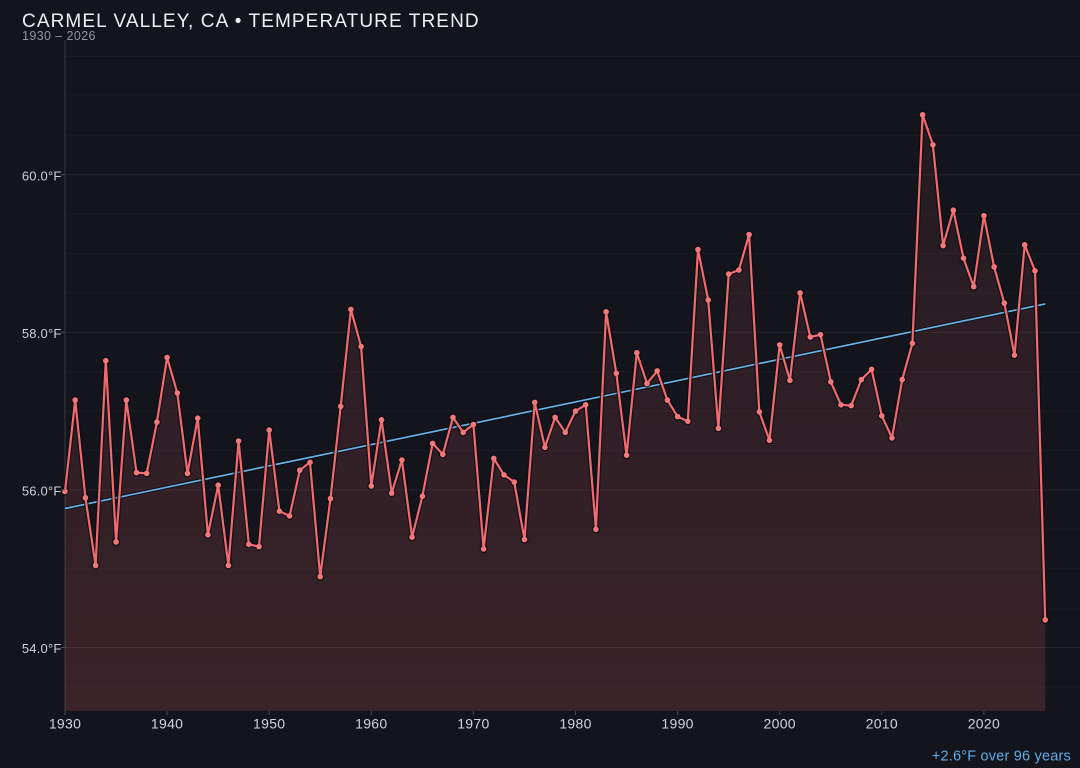 Image resolution: width=1080 pixels, height=768 pixels. What do you see at coordinates (1001, 757) in the screenshot?
I see `svg-text: +2.6°F over 96 years` at bounding box center [1001, 757].